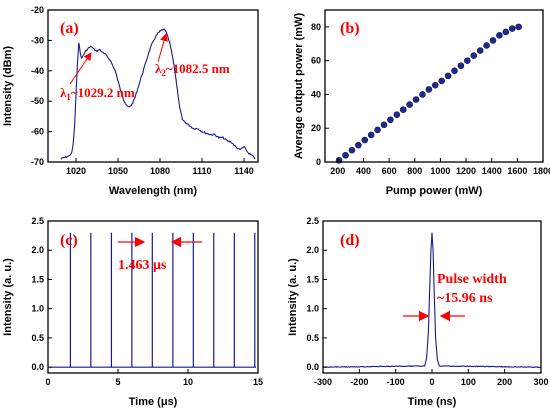  I want to click on x-tick-label: 1020, so click(76, 171).